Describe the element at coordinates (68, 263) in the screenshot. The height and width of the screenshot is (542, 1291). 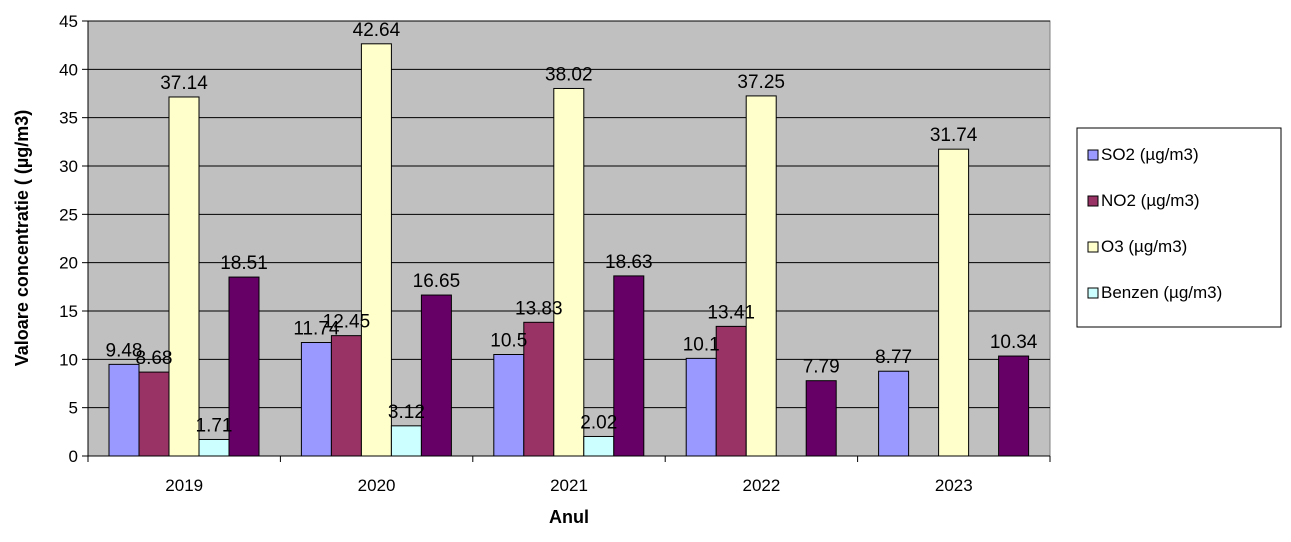
I see `y-tick-label: 20` at that location.